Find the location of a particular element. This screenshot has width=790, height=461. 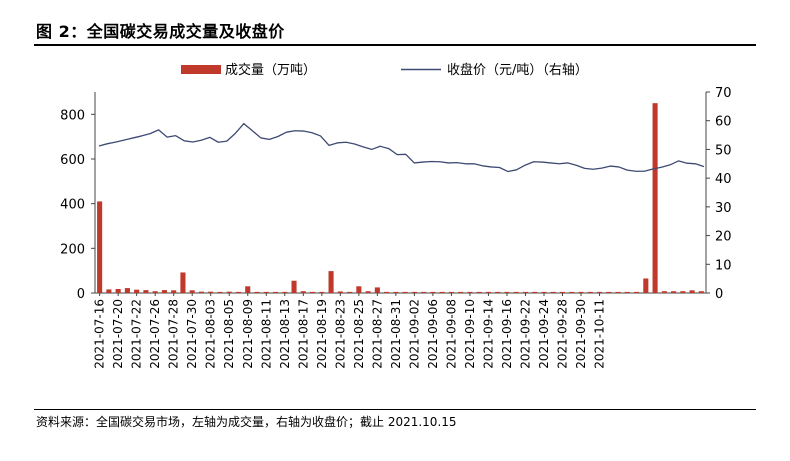

x-tick-label: 2021-09-24 is located at coordinates (544, 334).